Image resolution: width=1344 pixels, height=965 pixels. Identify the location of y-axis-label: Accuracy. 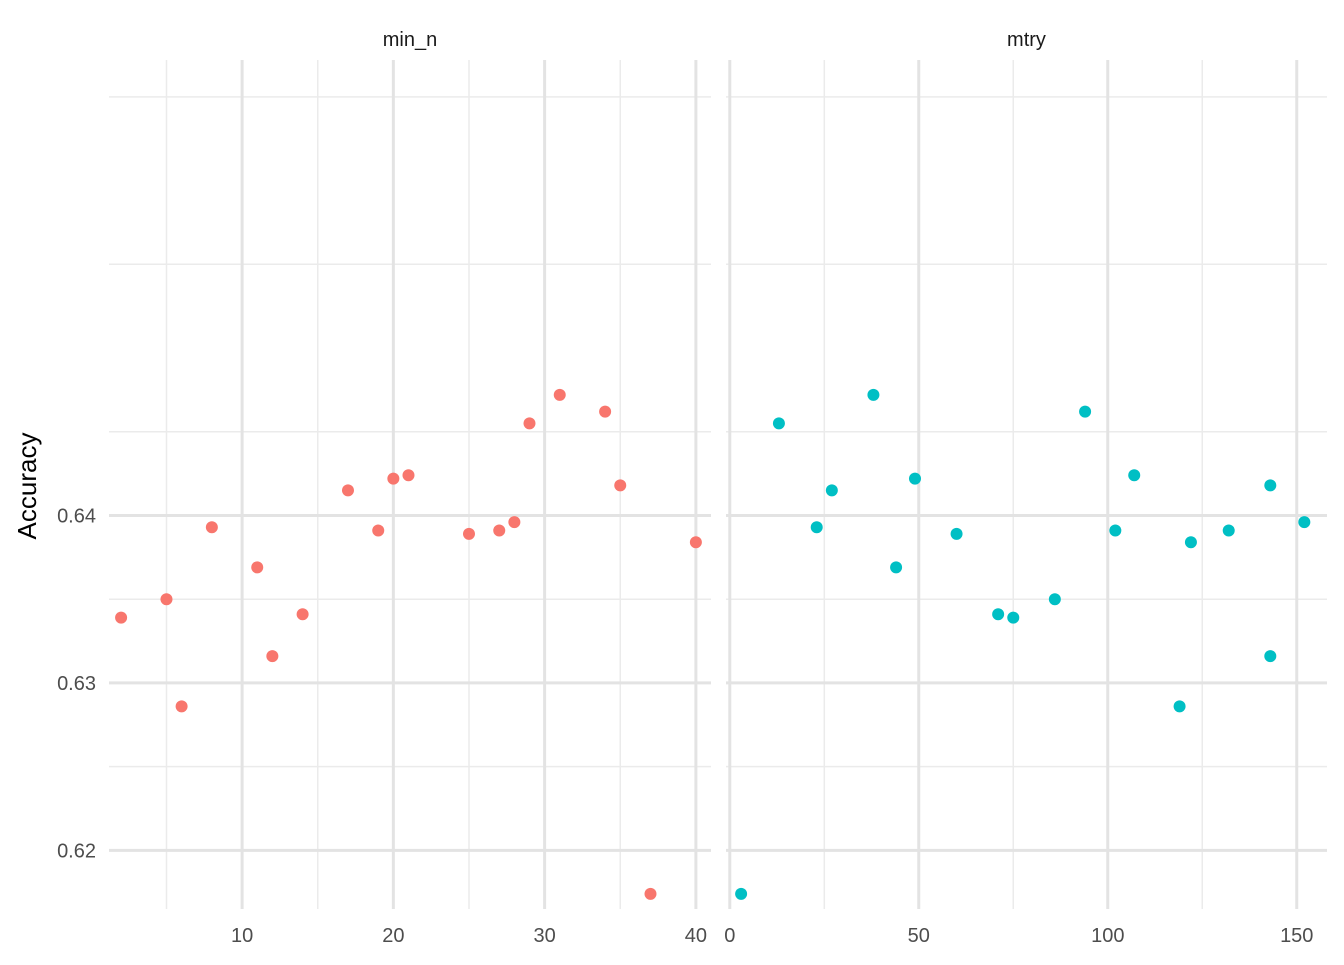
(27, 486).